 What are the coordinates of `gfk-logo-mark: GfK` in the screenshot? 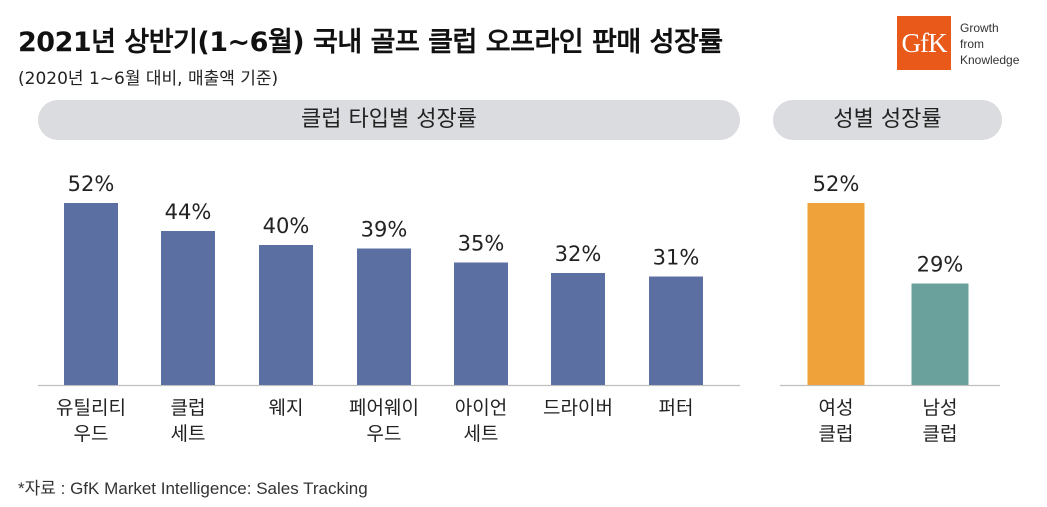 It's located at (924, 43).